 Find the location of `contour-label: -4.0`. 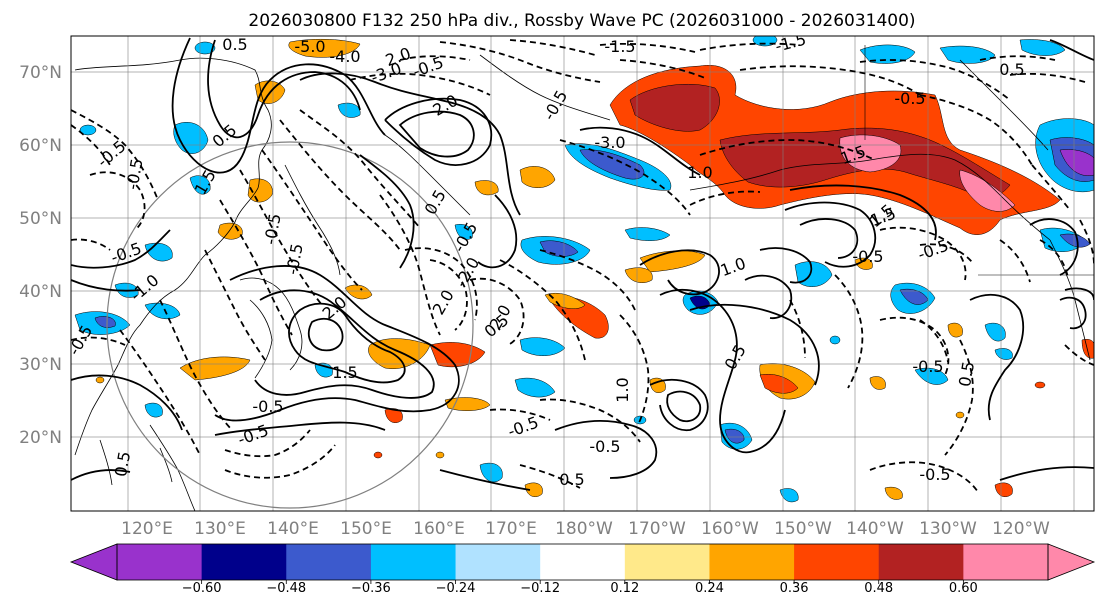

contour-label: -4.0 is located at coordinates (344, 56).